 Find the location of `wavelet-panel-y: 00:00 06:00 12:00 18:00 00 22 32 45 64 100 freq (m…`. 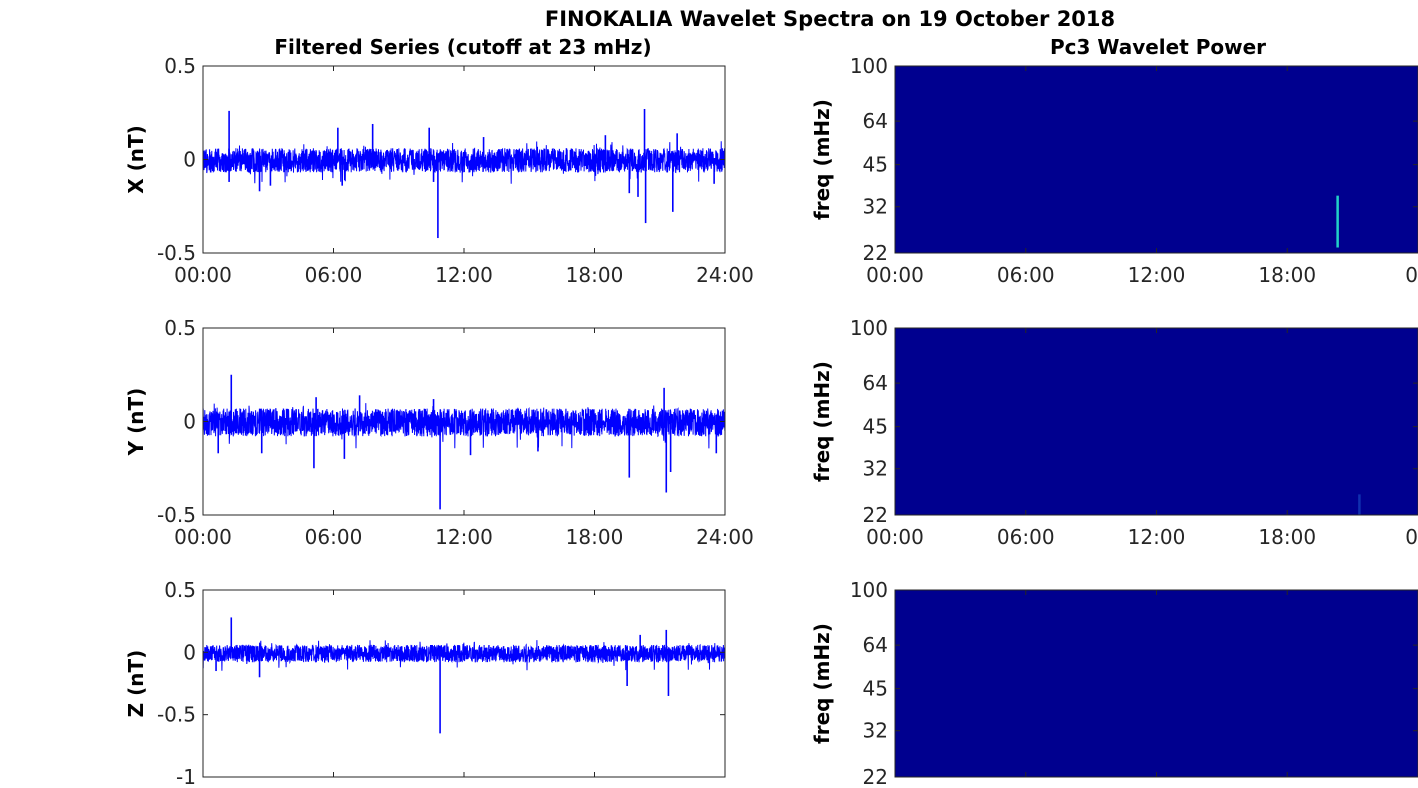

wavelet-panel-y: 00:00 06:00 12:00 18:00 00 22 32 45 64 100 freq (m… is located at coordinates (1114, 432).